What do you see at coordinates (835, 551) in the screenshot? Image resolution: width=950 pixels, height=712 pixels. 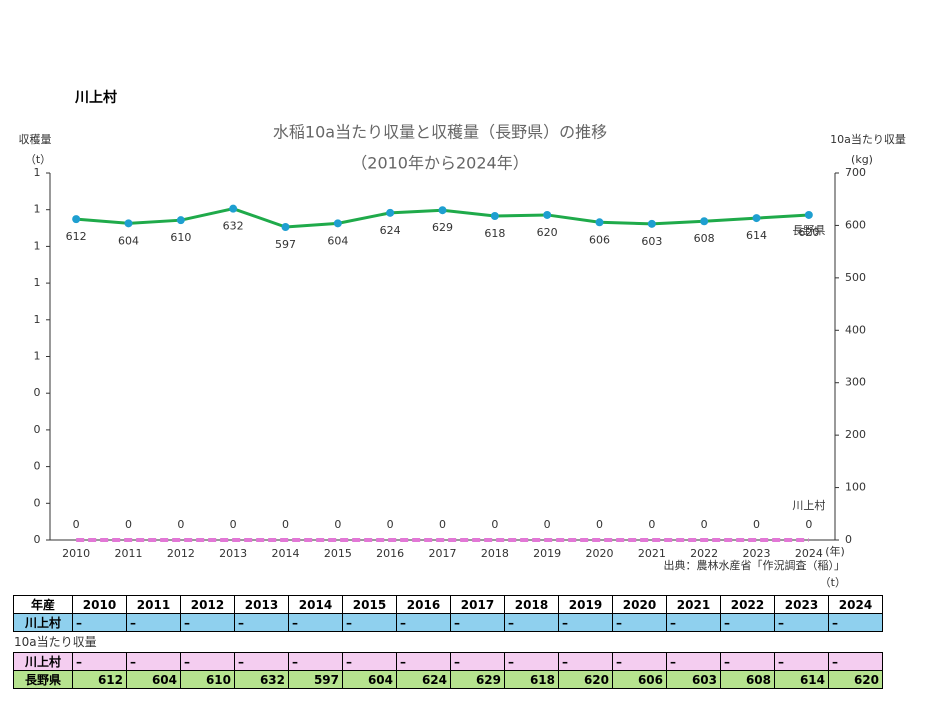 I see `x-axis-unit: (年)` at bounding box center [835, 551].